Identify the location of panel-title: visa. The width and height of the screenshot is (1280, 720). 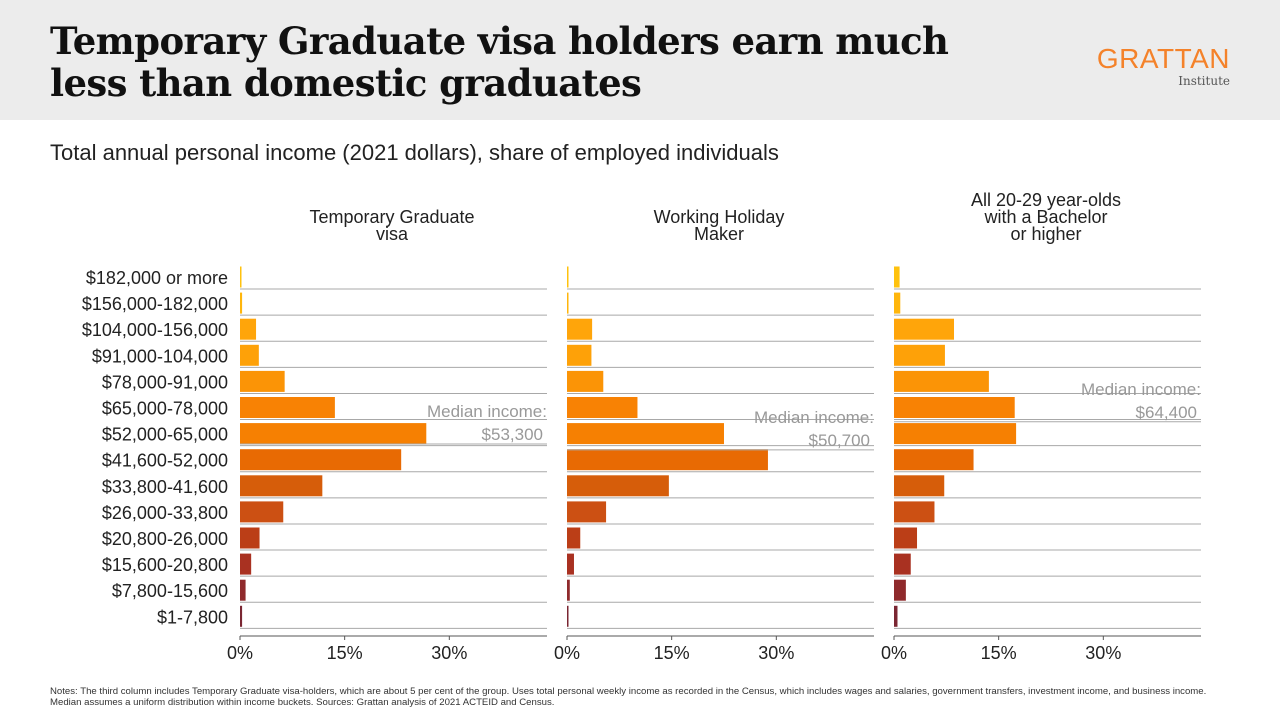
(392, 234).